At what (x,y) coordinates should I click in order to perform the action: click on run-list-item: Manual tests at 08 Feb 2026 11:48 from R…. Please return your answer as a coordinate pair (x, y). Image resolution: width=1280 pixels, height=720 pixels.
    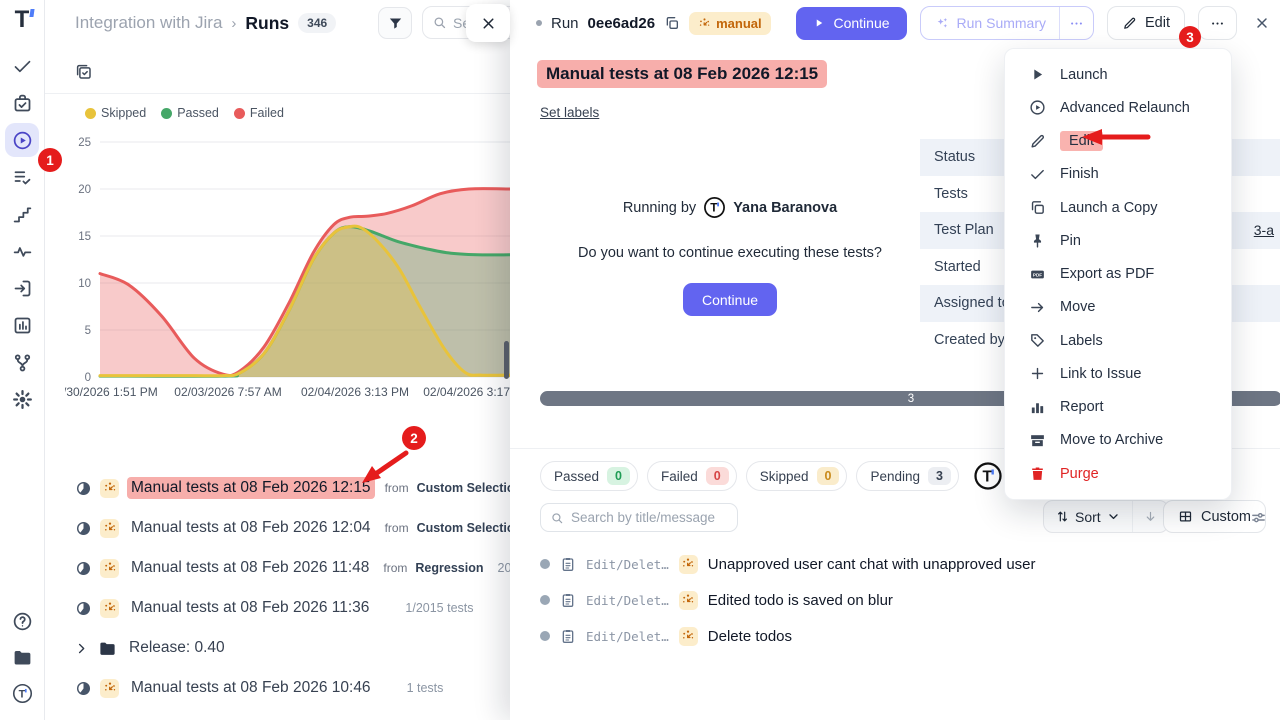
    Looking at the image, I should click on (277, 568).